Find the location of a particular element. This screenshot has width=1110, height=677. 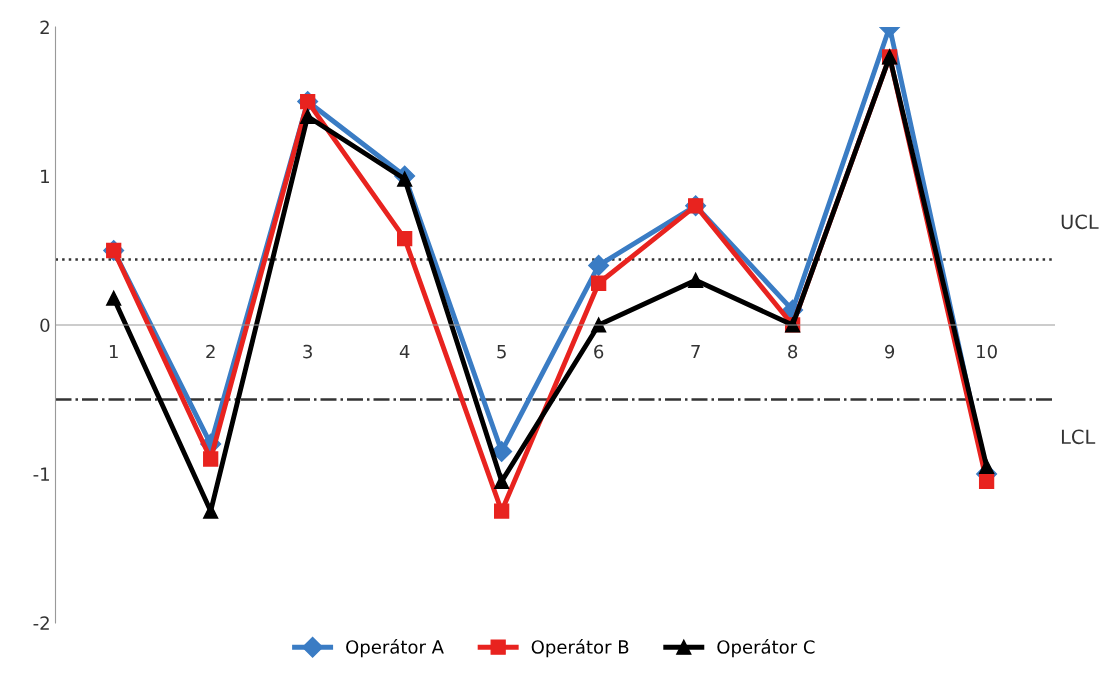

x-tick-label: 2 is located at coordinates (210, 351).